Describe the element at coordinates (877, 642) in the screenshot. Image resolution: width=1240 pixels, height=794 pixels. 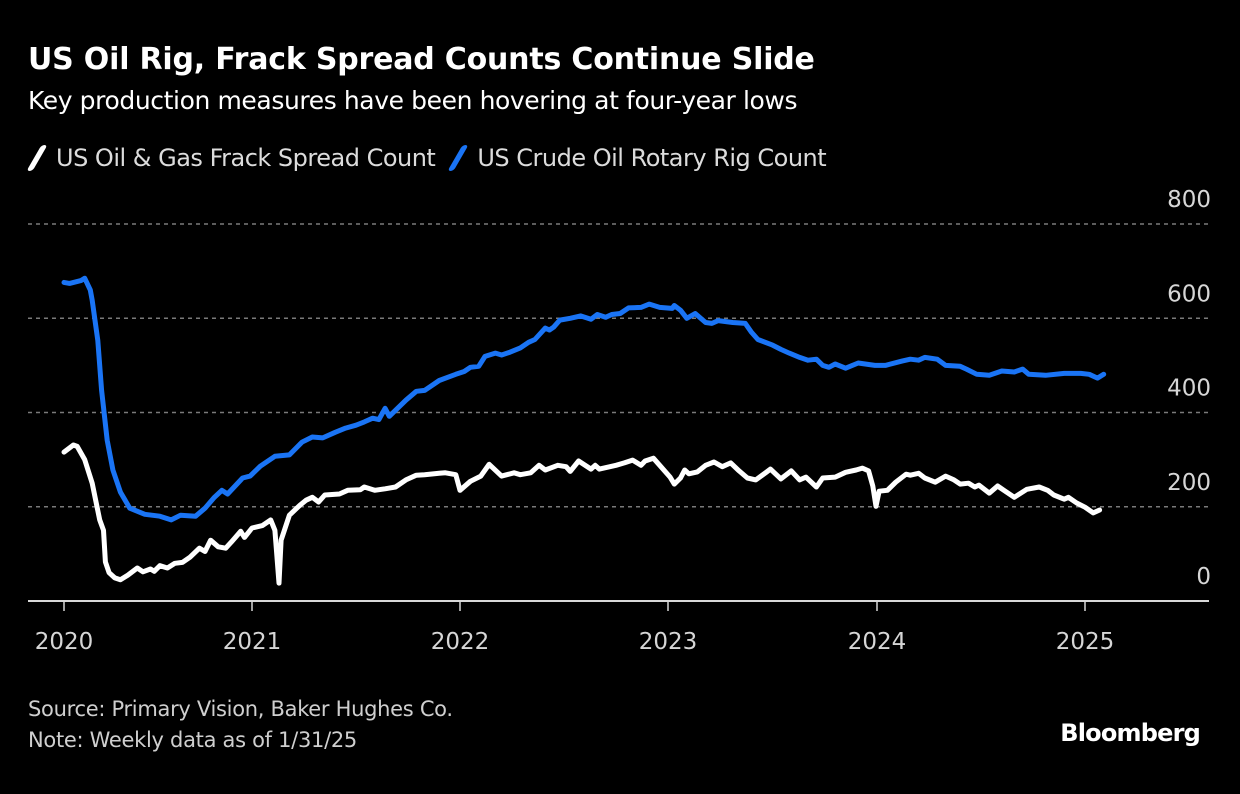
I see `x-tick-label-2024: 2024` at that location.